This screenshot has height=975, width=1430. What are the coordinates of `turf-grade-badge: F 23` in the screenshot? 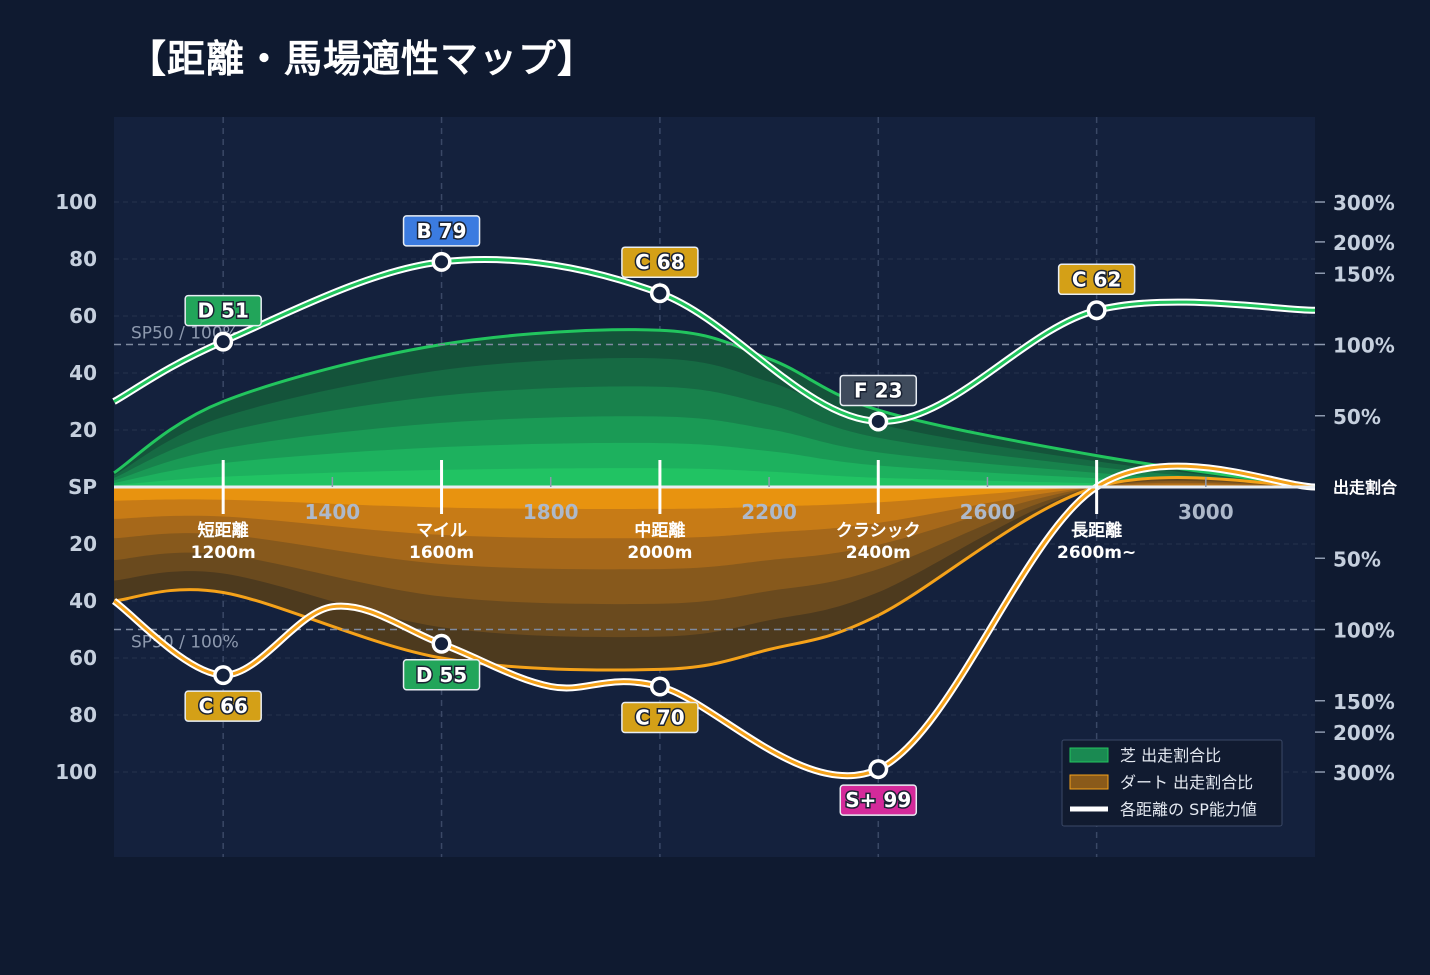 It's located at (878, 390).